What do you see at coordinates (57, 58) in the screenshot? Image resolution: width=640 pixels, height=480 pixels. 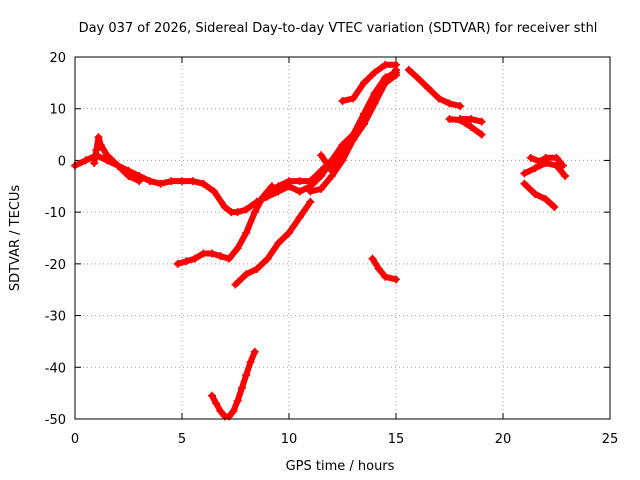 I see `y-tick-label: 20` at bounding box center [57, 58].